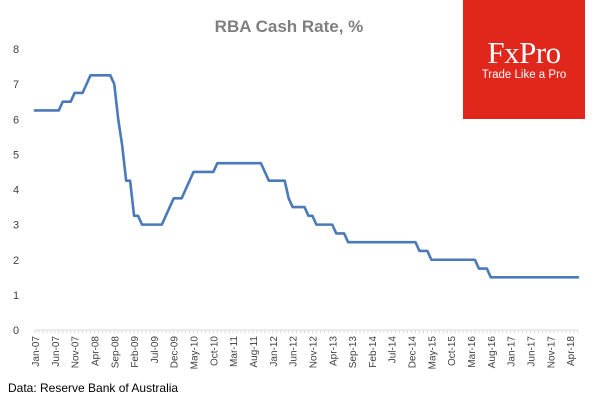 This screenshot has width=600, height=400. I want to click on x-tick-label: Feb-09, so click(135, 352).